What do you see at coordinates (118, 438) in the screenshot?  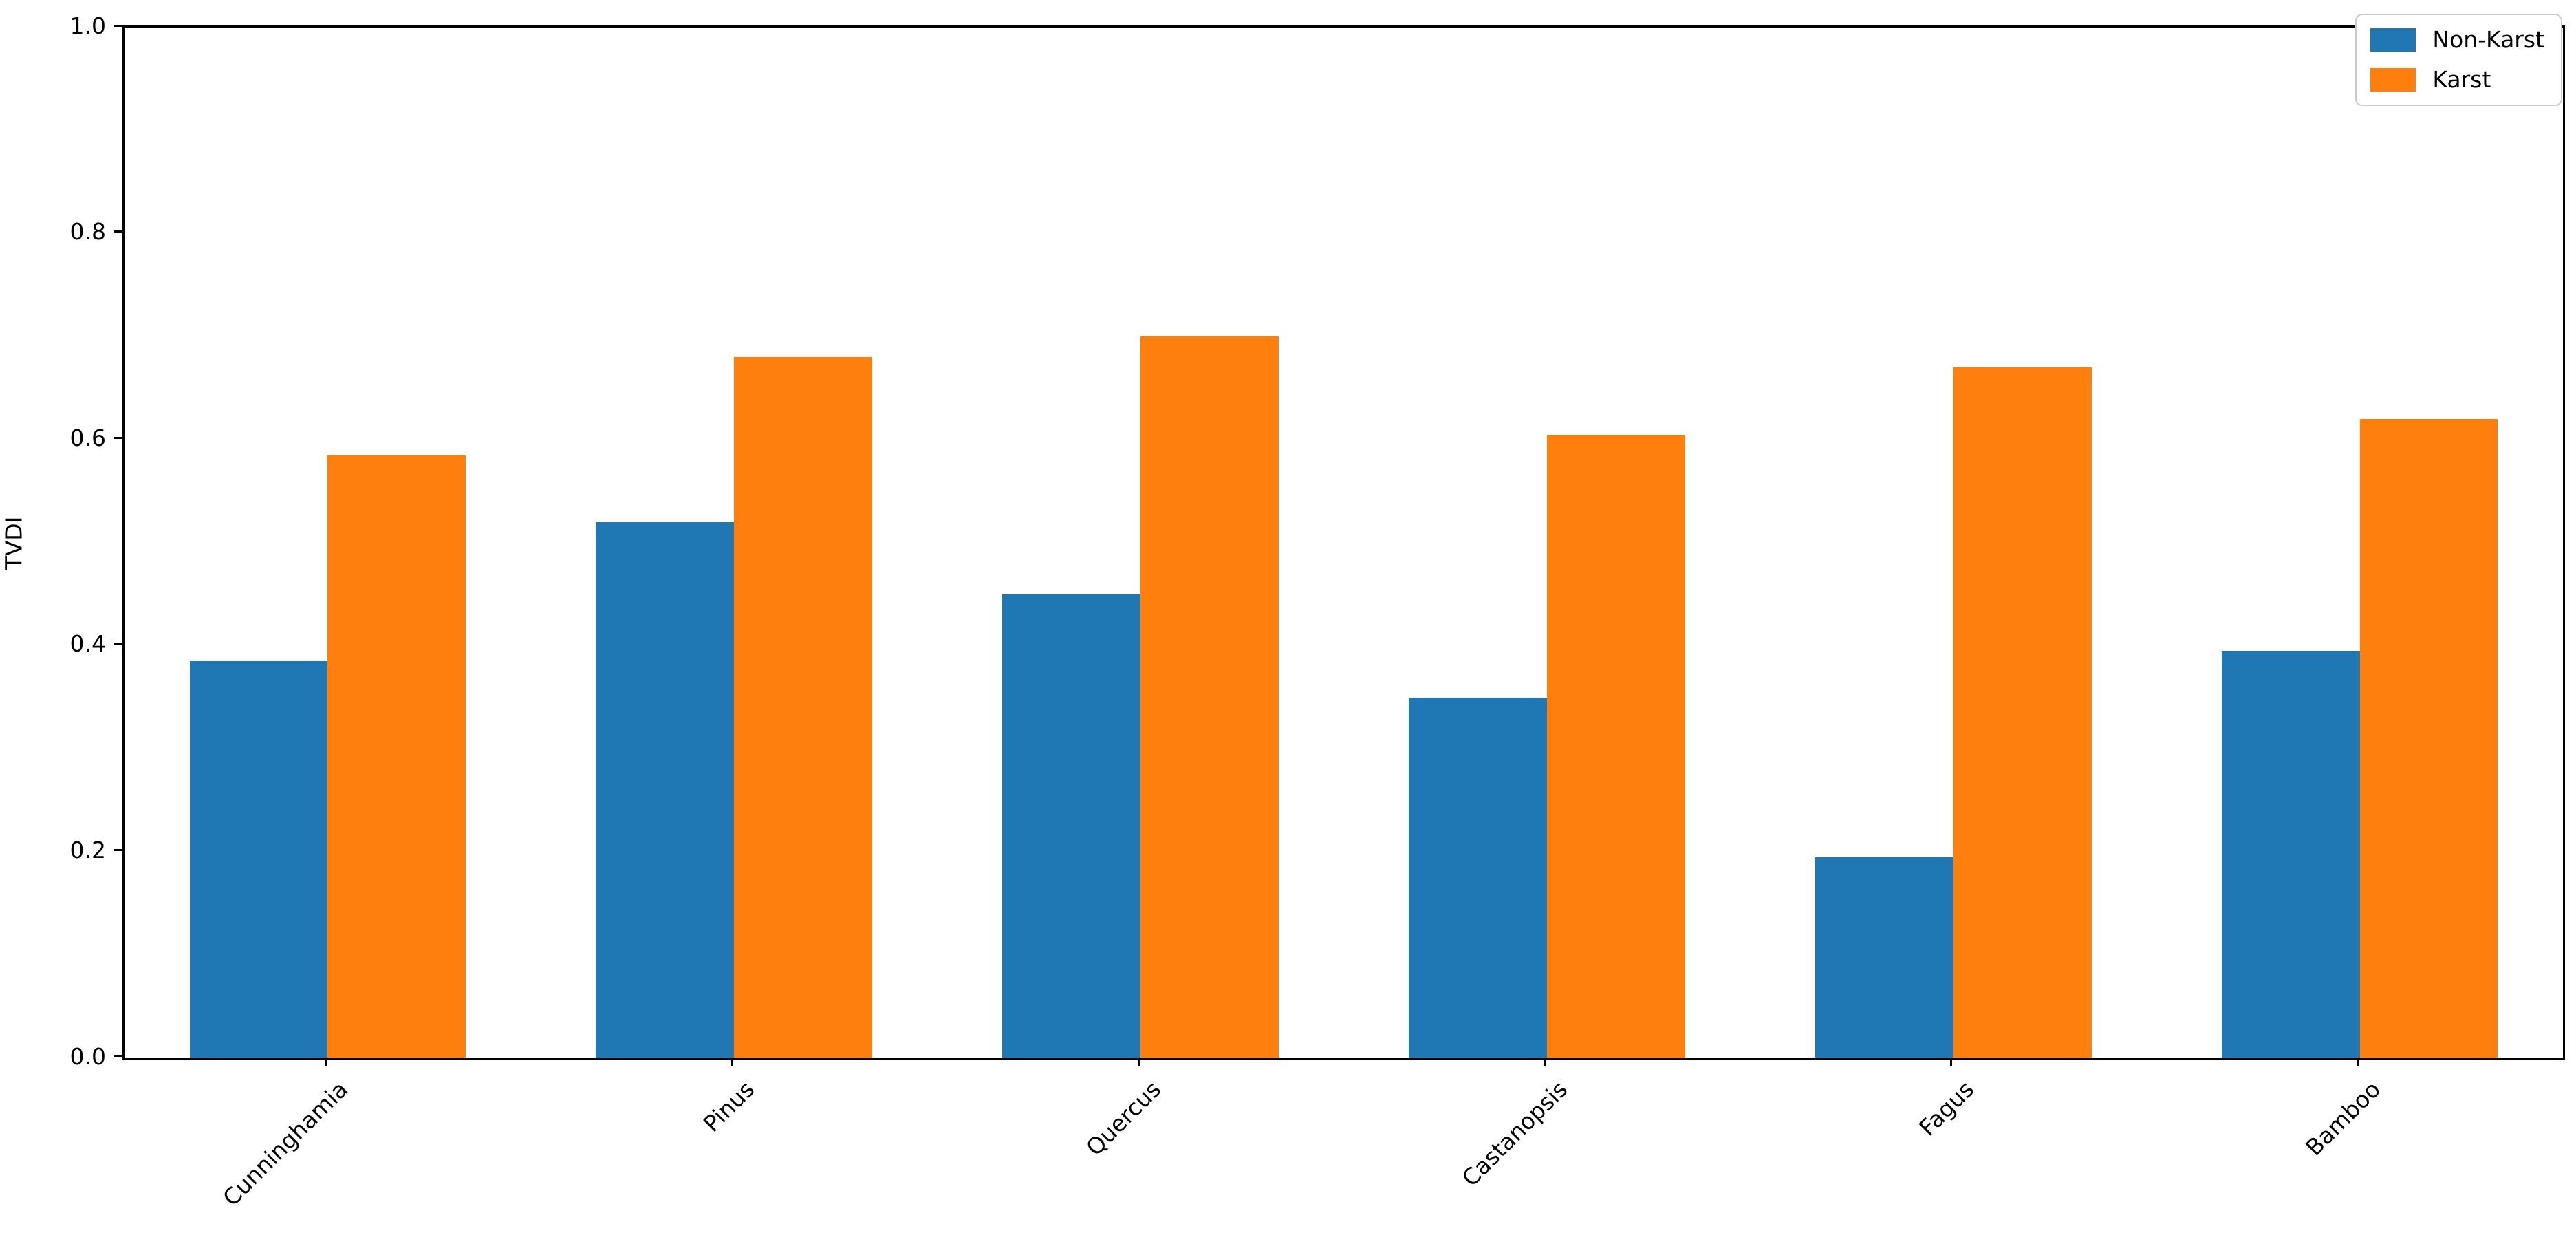 I see `y-tick-mark-0.6` at bounding box center [118, 438].